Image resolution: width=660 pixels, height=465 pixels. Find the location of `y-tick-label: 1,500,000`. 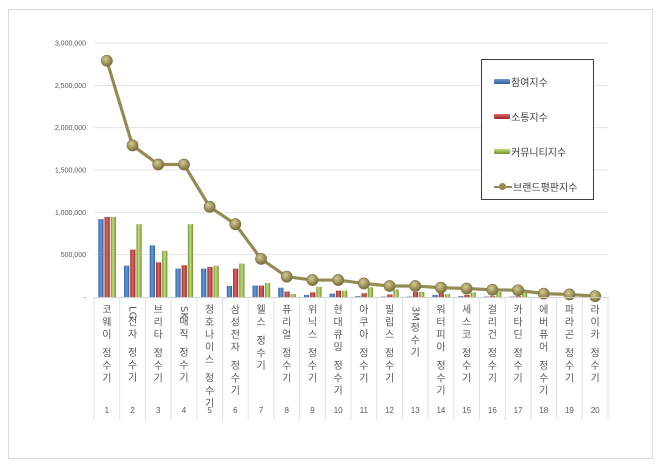

y-tick-label: 1,500,000 is located at coordinates (70, 171).